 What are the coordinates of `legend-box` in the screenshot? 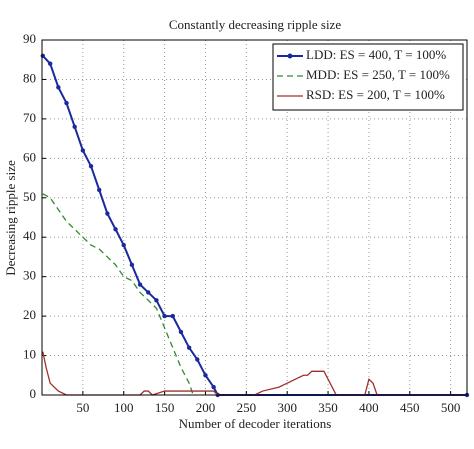 It's located at (368, 77).